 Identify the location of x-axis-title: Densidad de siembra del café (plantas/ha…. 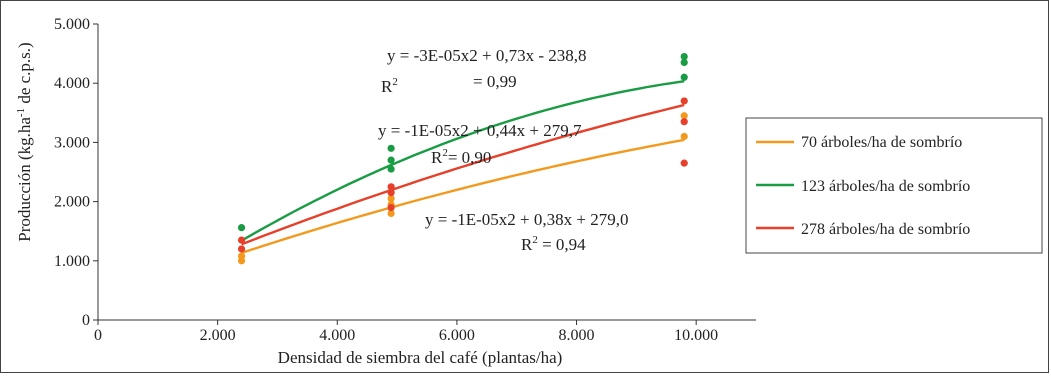
(420, 357).